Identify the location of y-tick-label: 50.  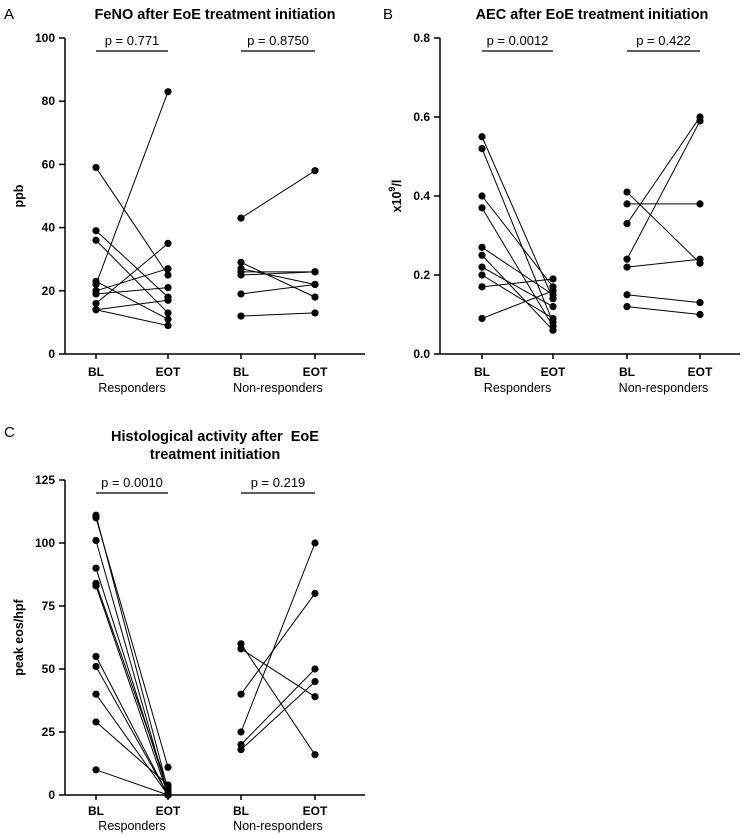
(49, 669).